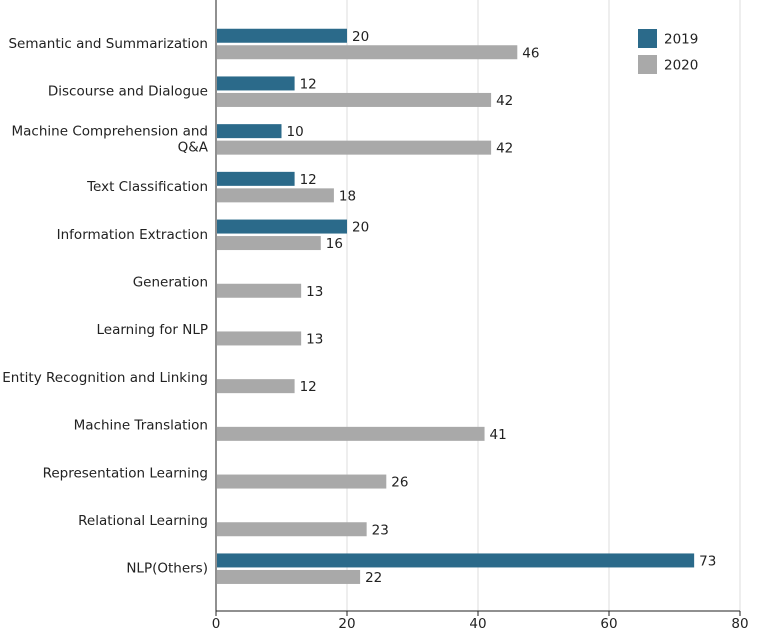  Describe the element at coordinates (707, 561) in the screenshot. I see `value-label: 73` at that location.